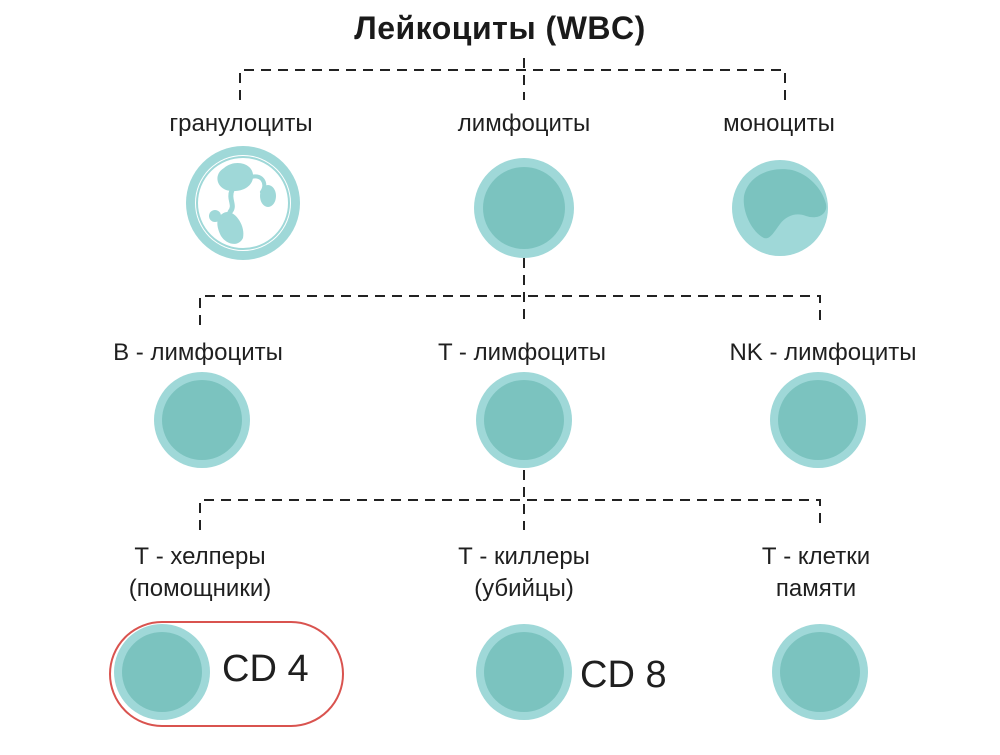  I want to click on label-t-killers-line1: Т - киллеры, so click(524, 556).